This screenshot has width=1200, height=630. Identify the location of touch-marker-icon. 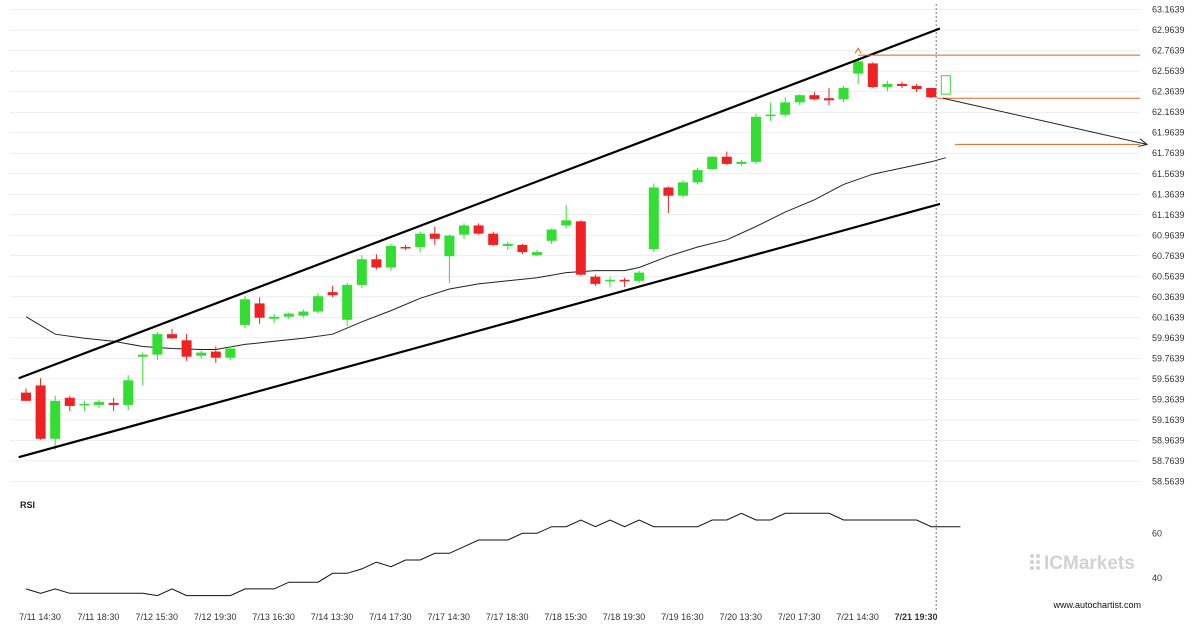
(858, 50).